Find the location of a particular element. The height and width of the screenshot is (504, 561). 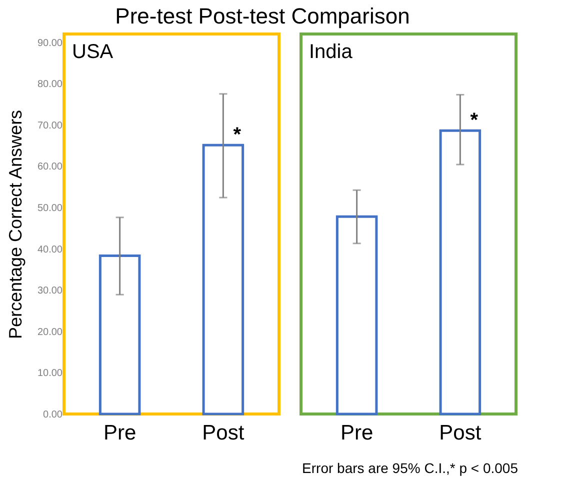

y-tick-label: 20.00 is located at coordinates (50, 332).